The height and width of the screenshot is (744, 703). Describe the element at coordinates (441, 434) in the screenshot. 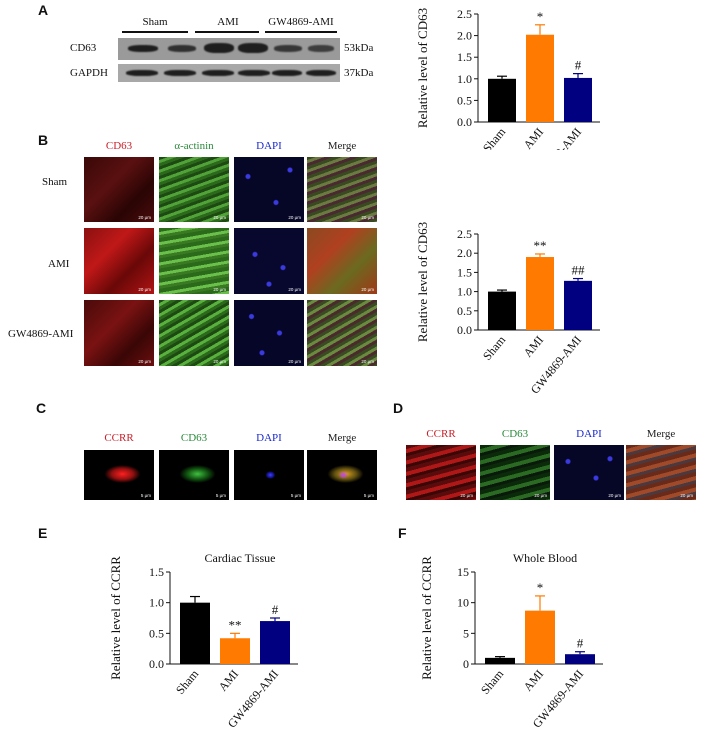

I see `panel-d-column-header: CCRR` at that location.